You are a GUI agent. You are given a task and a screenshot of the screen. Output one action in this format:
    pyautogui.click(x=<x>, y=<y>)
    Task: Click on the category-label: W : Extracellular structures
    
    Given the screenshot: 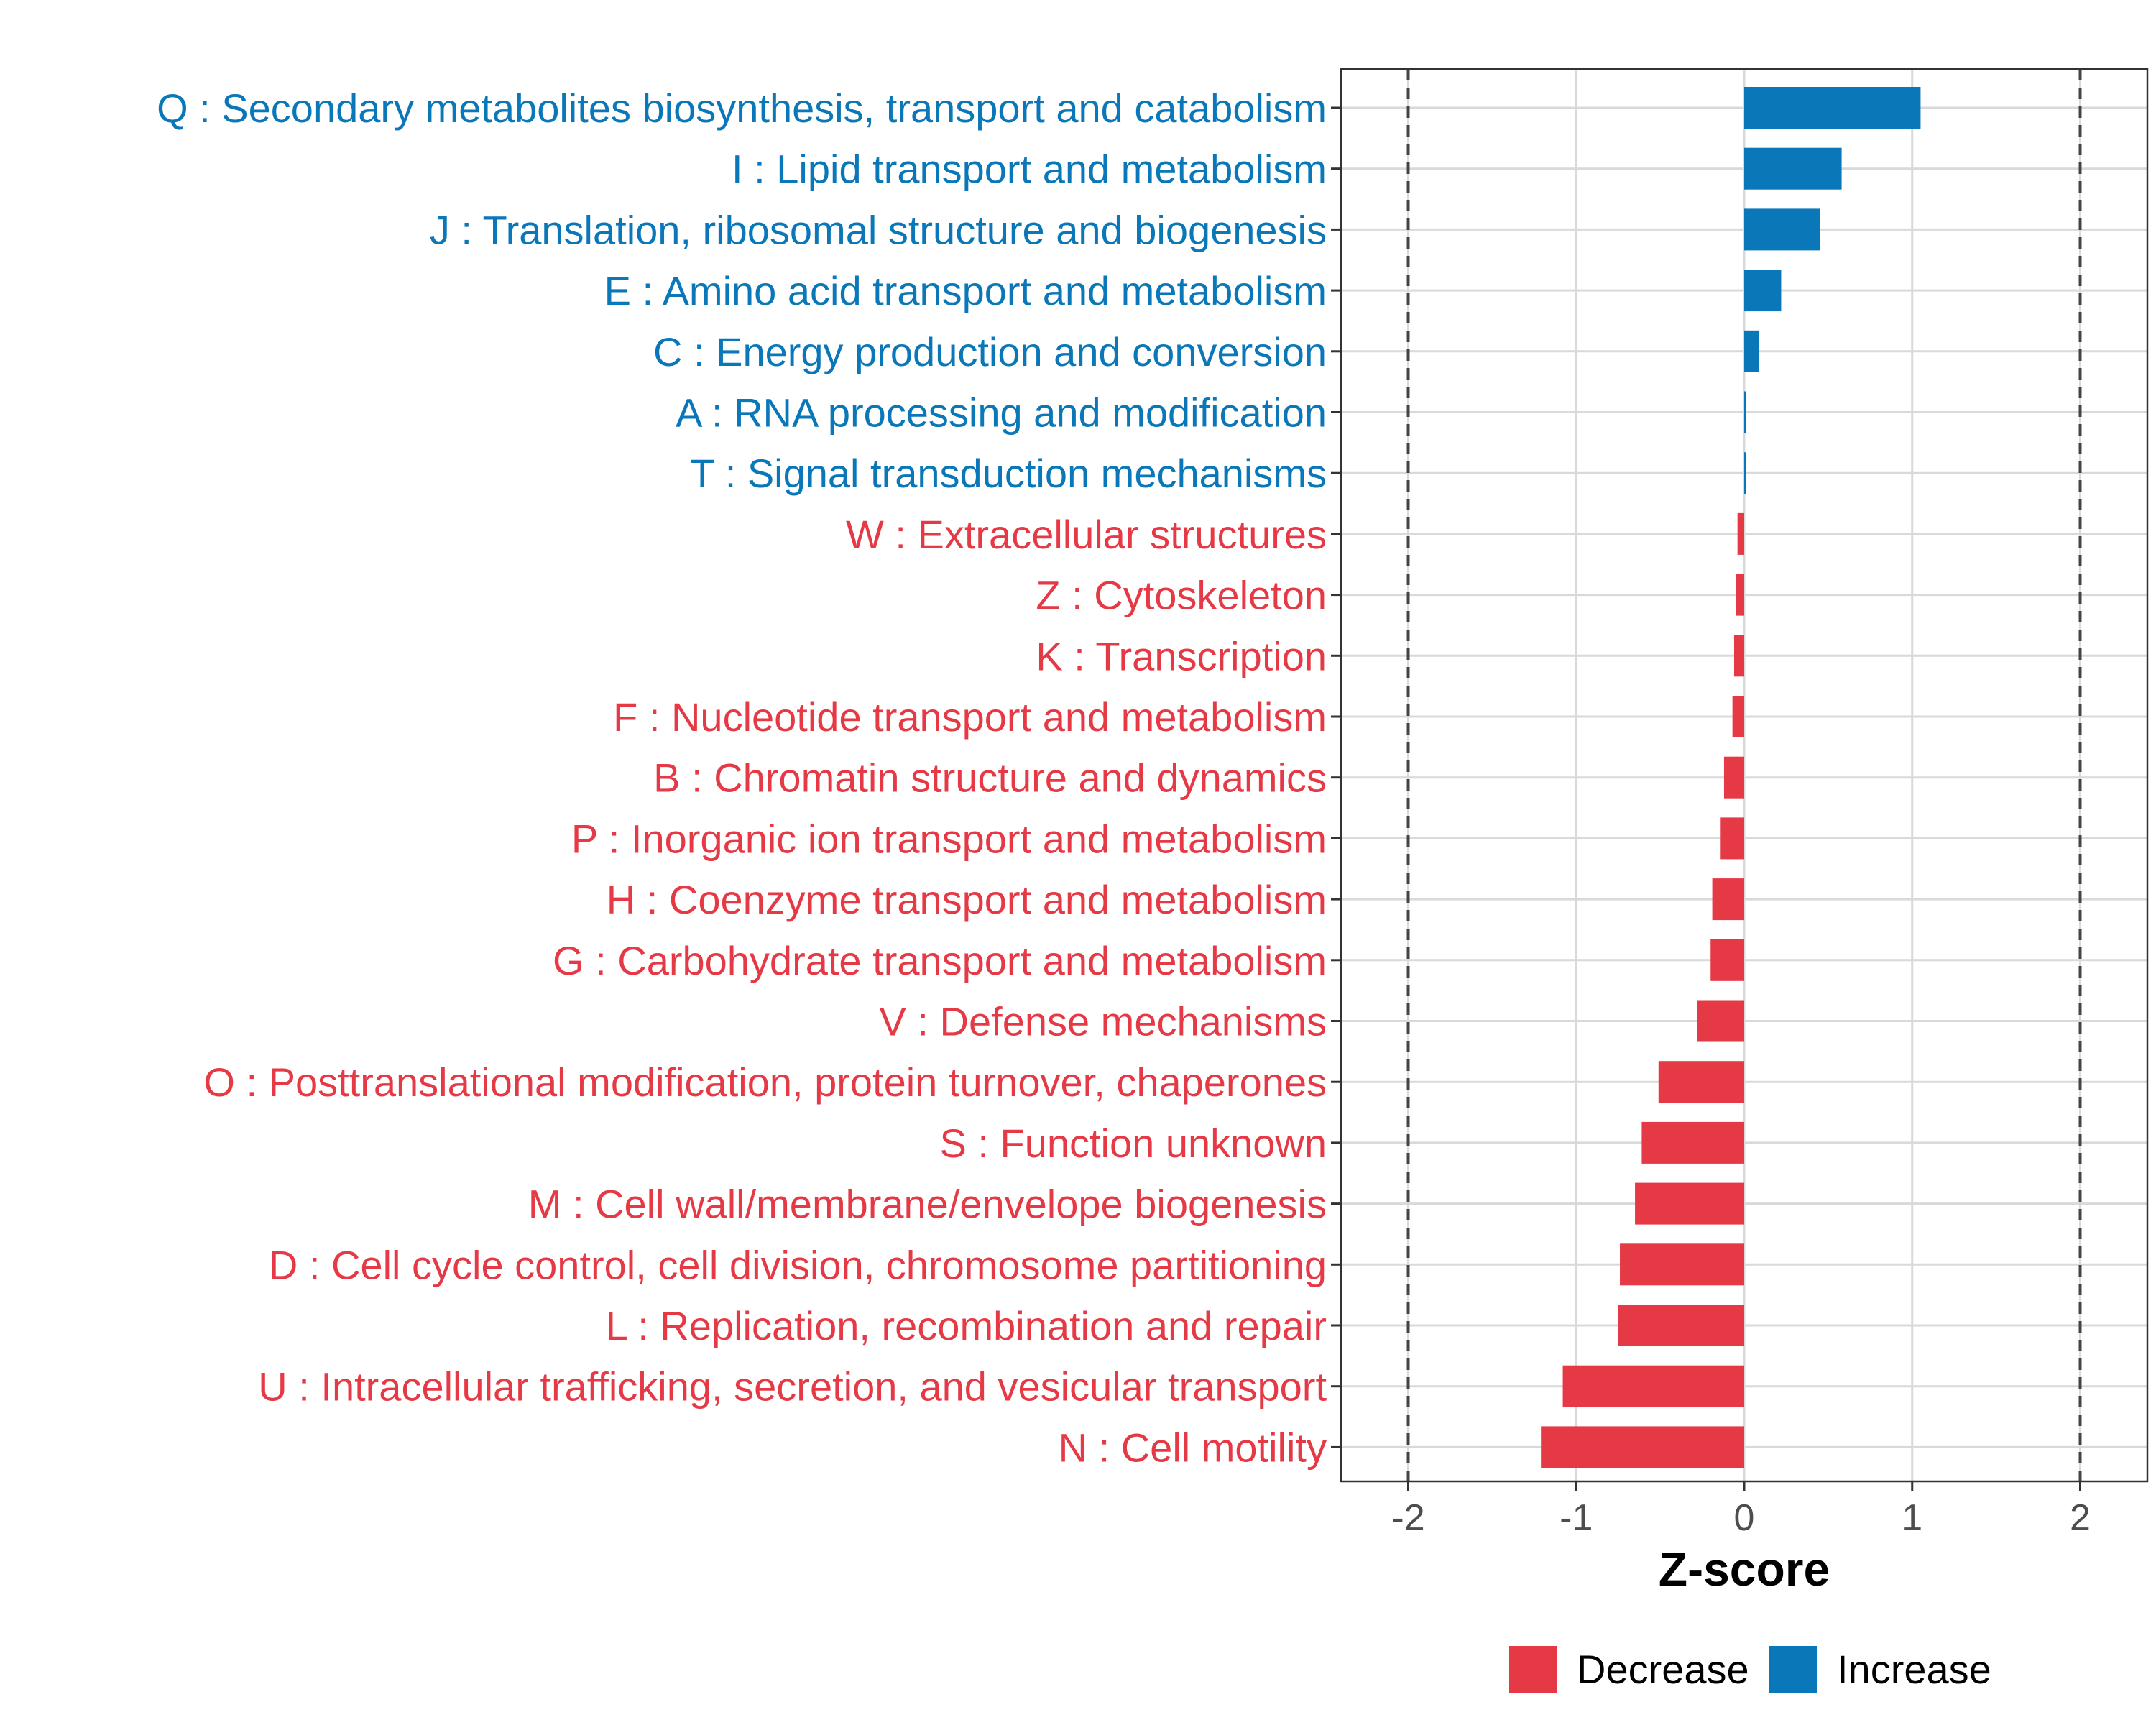 What is the action you would take?
    pyautogui.click(x=1086, y=534)
    